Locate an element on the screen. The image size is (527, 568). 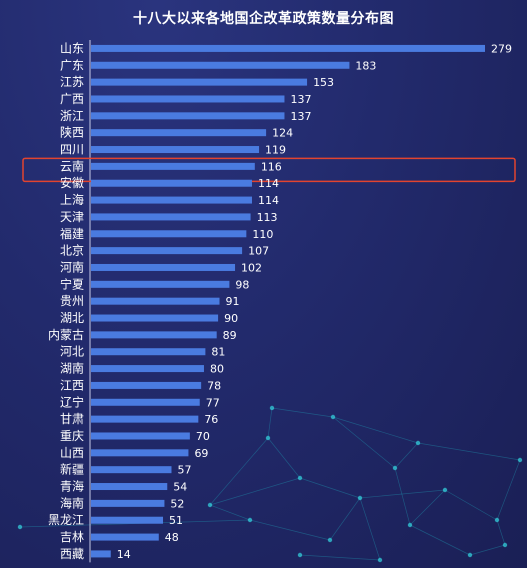
value-label: 57 is located at coordinates (184, 470).